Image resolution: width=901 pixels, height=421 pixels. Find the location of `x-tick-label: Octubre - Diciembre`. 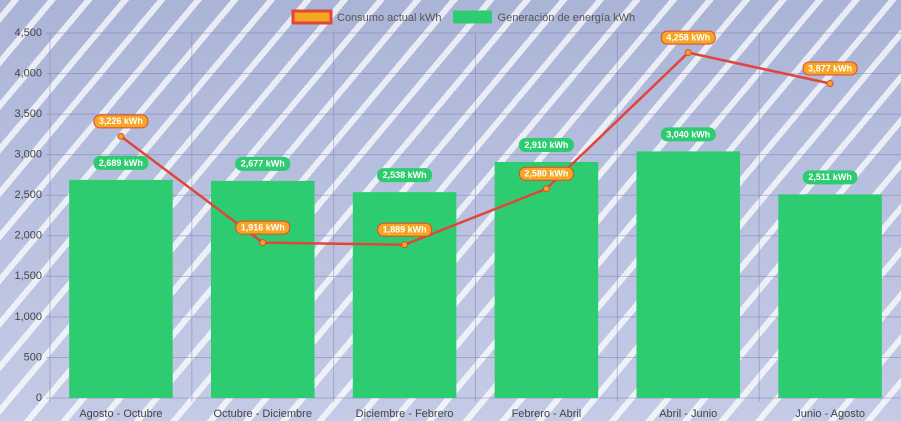

x-tick-label: Octubre - Diciembre is located at coordinates (263, 414).